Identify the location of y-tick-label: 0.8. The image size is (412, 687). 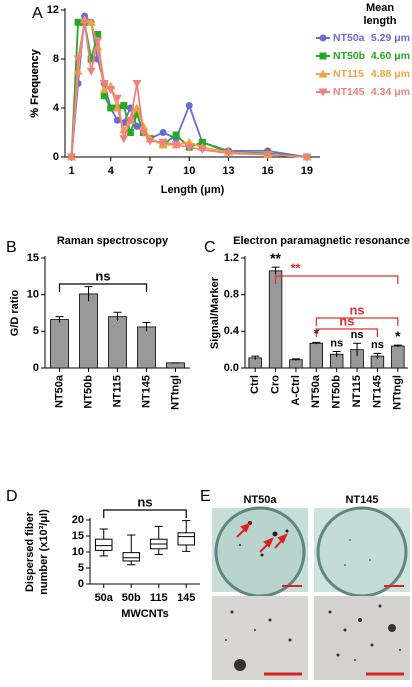
(231, 295).